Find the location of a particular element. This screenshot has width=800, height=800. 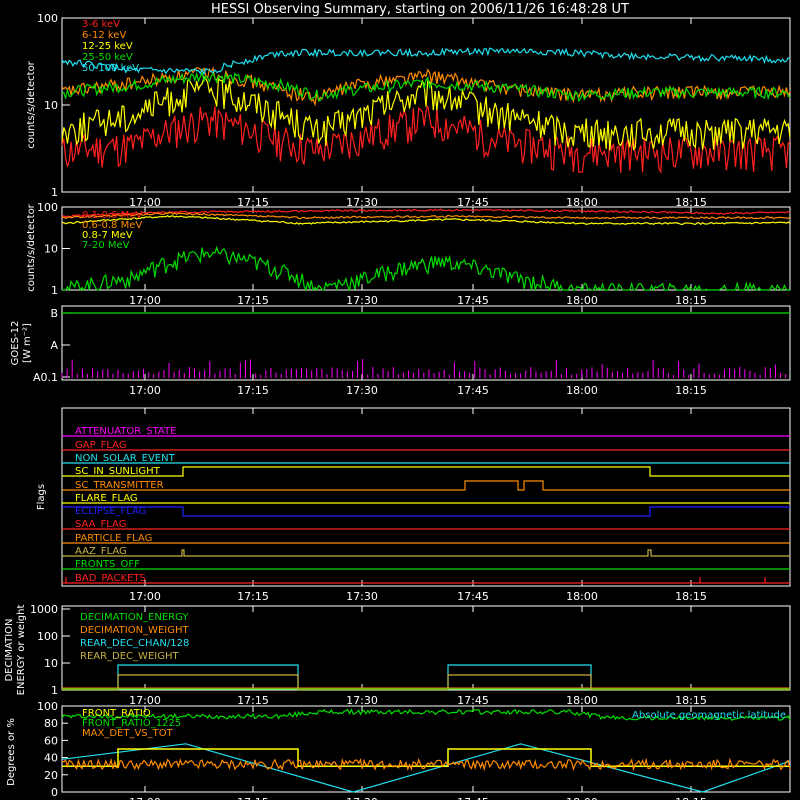

legend-x-ray-1: 6-12 keV is located at coordinates (104, 35).